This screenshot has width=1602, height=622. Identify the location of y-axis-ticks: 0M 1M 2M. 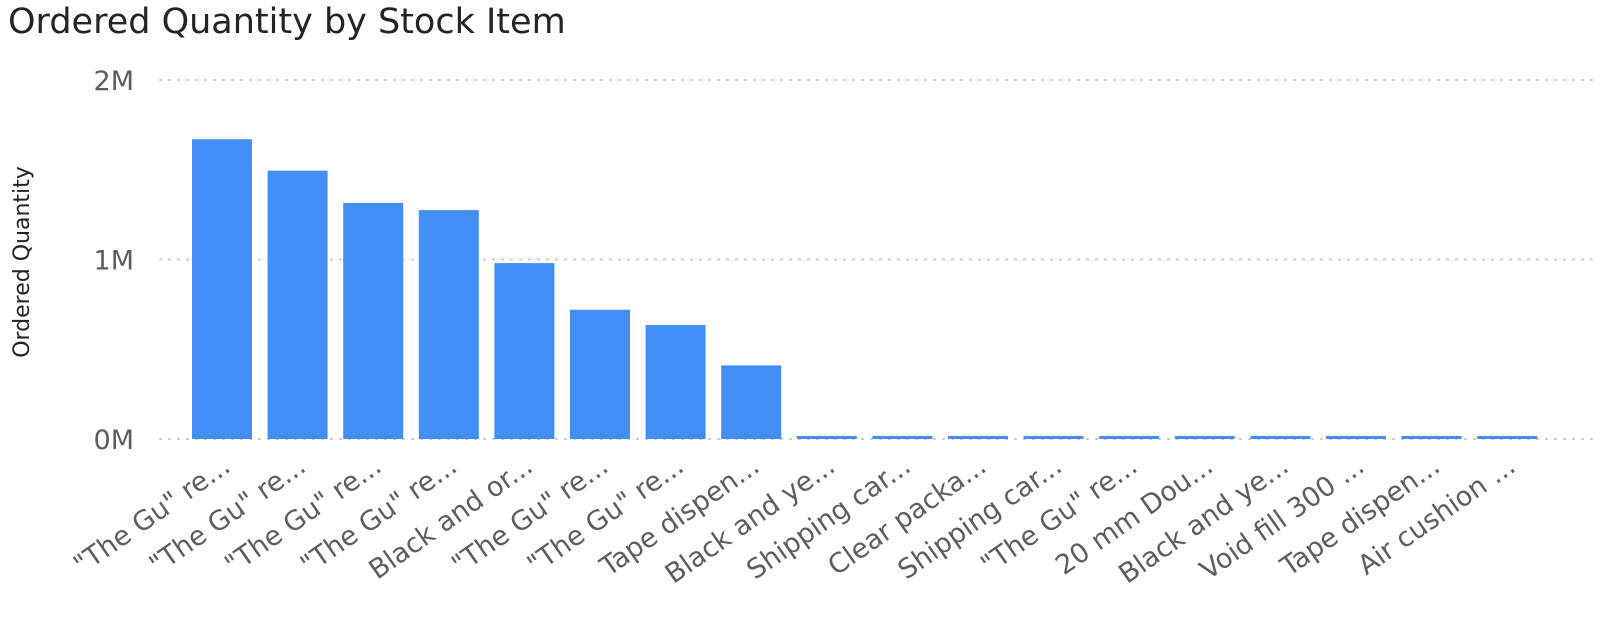
(114, 261).